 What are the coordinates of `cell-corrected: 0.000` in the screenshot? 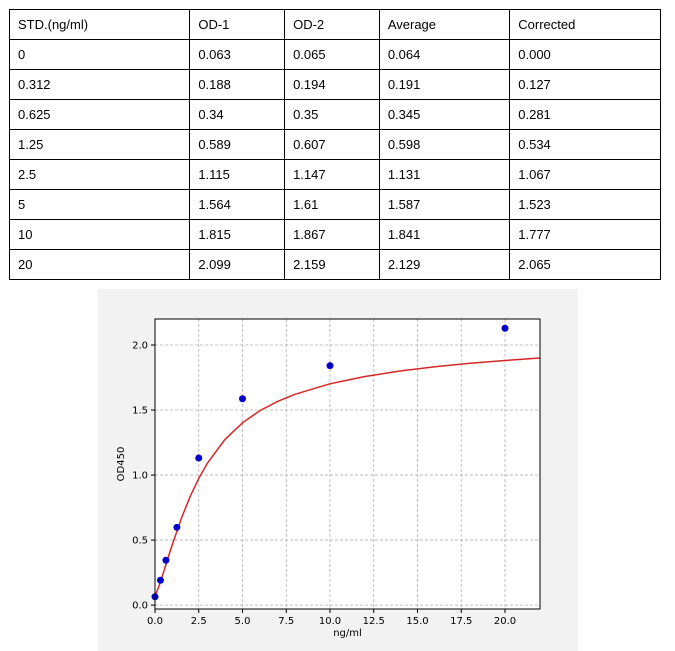 It's located at (585, 54).